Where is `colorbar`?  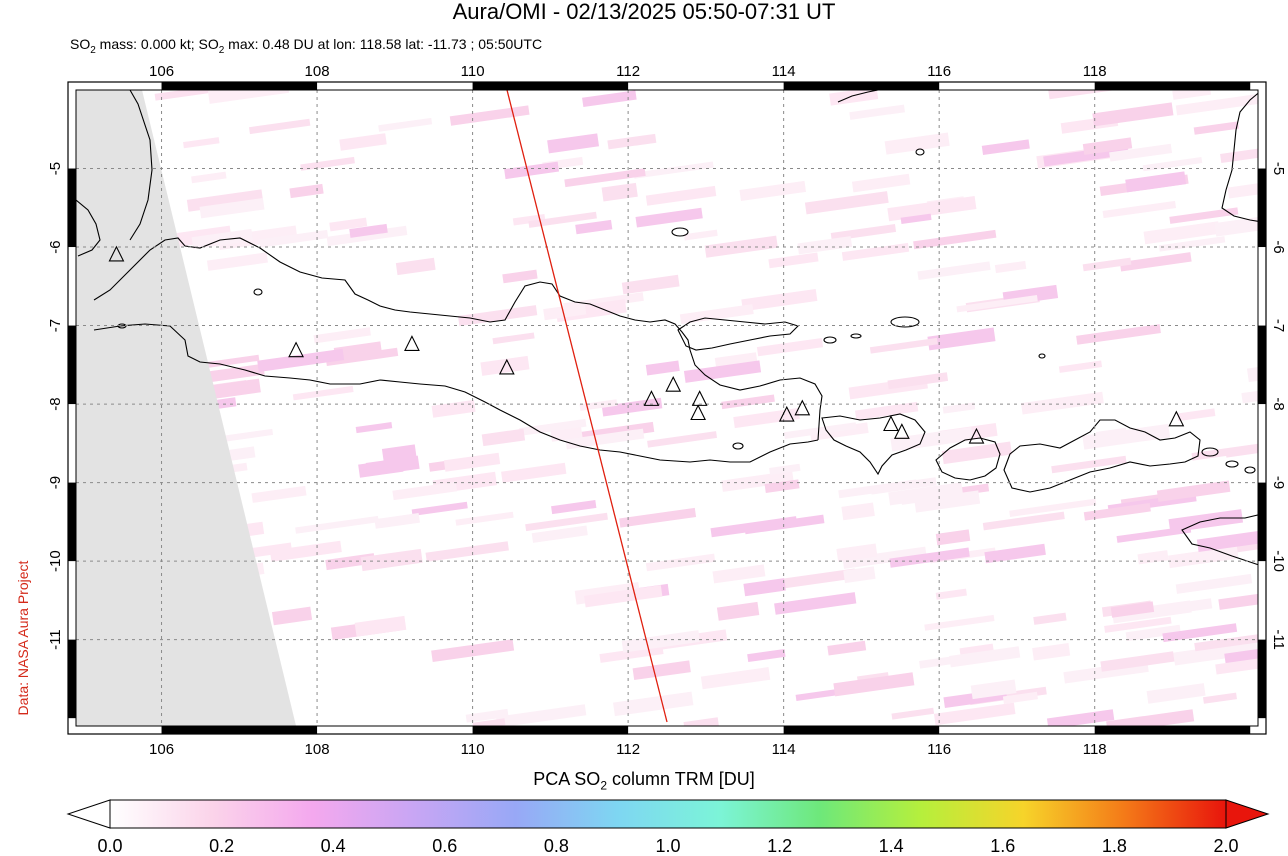 colorbar is located at coordinates (668, 814).